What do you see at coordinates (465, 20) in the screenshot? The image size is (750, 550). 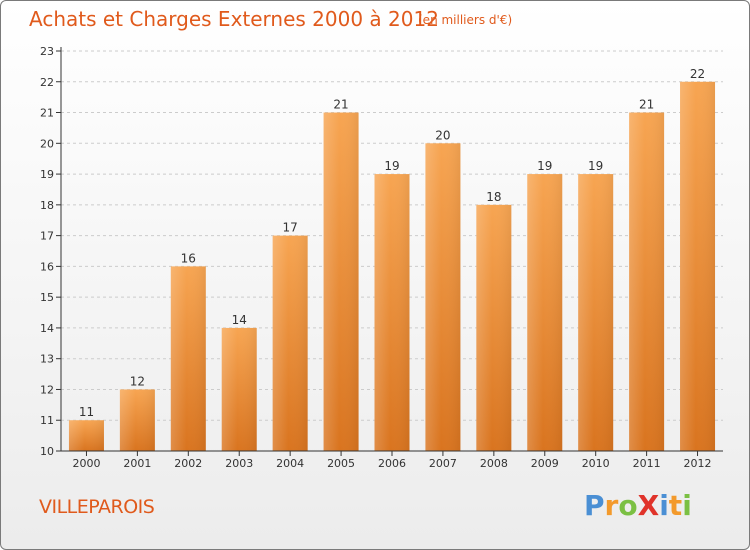 I see `chart-subtitle: (en milliers d'€)` at bounding box center [465, 20].